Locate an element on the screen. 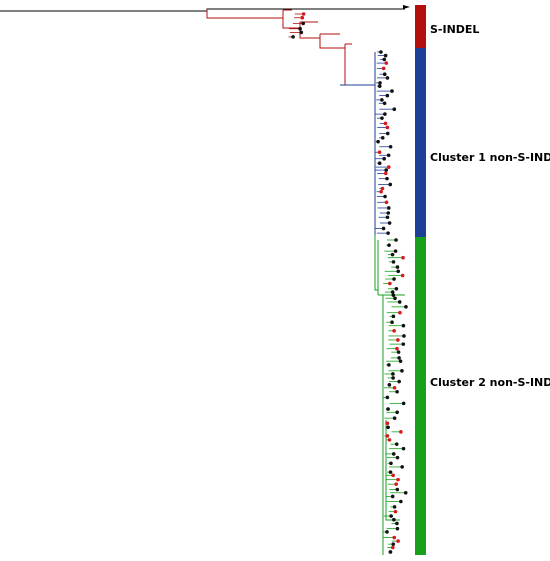 The width and height of the screenshot is (550, 561). cluster-label: Cluster 2 non-S-INDEL is located at coordinates (490, 382).